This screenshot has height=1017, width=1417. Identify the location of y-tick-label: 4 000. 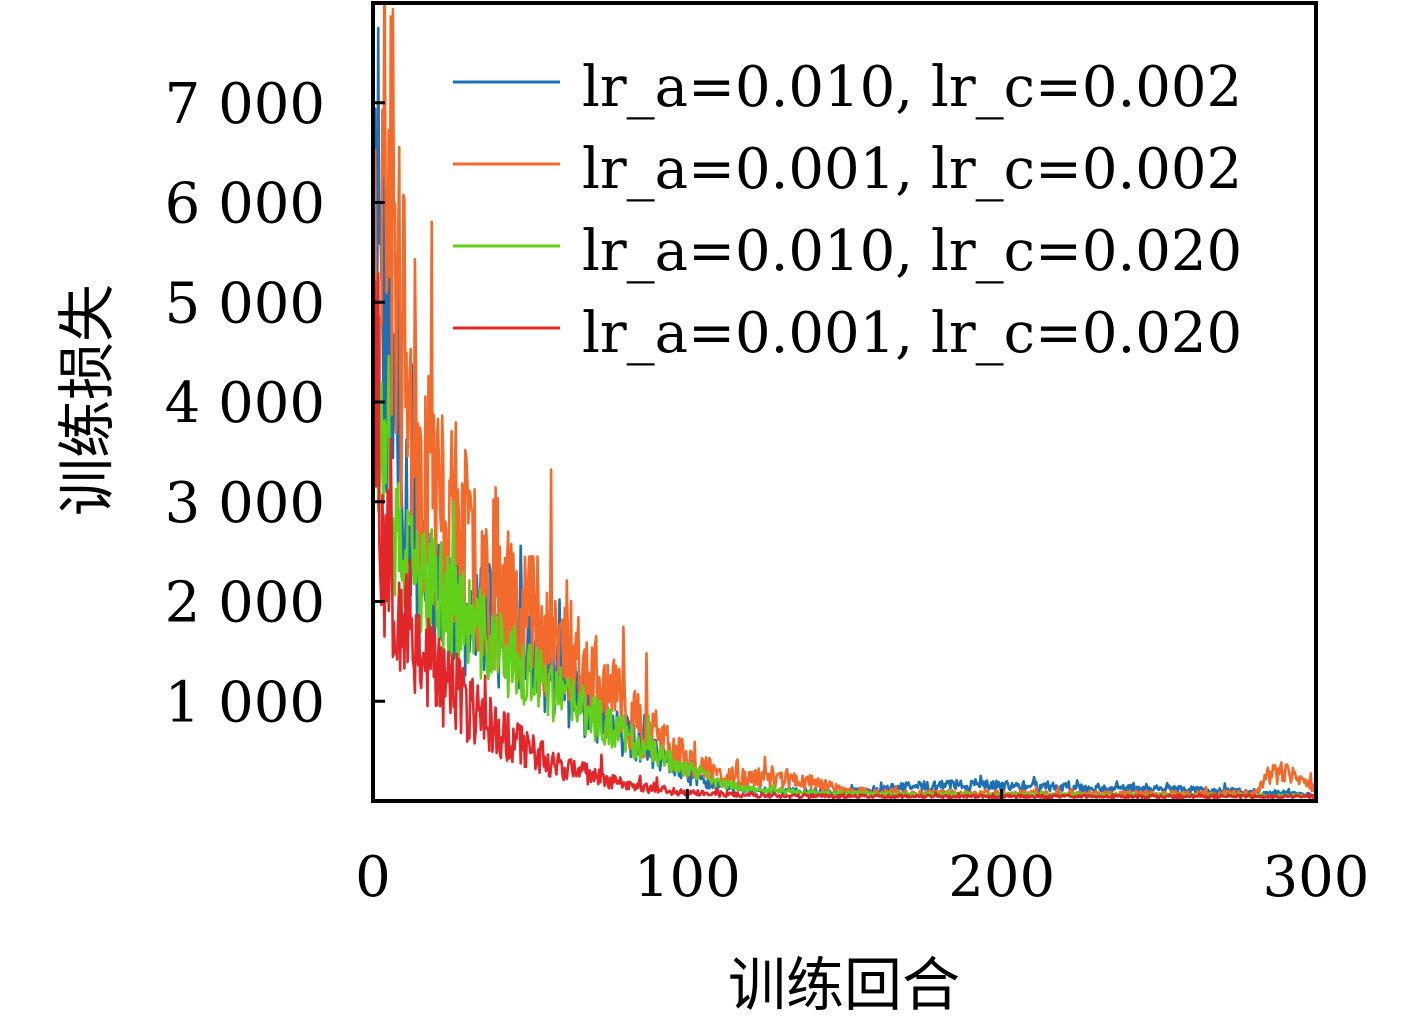
(245, 403).